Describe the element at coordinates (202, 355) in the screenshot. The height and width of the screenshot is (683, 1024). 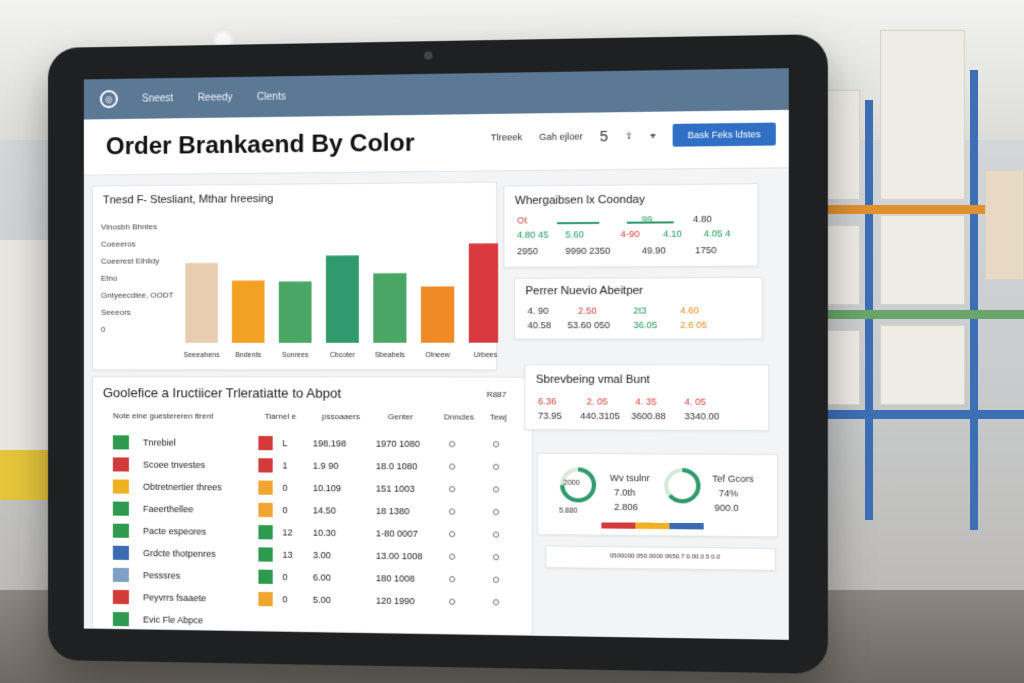
I see `x-tick-label: Seeeahens` at that location.